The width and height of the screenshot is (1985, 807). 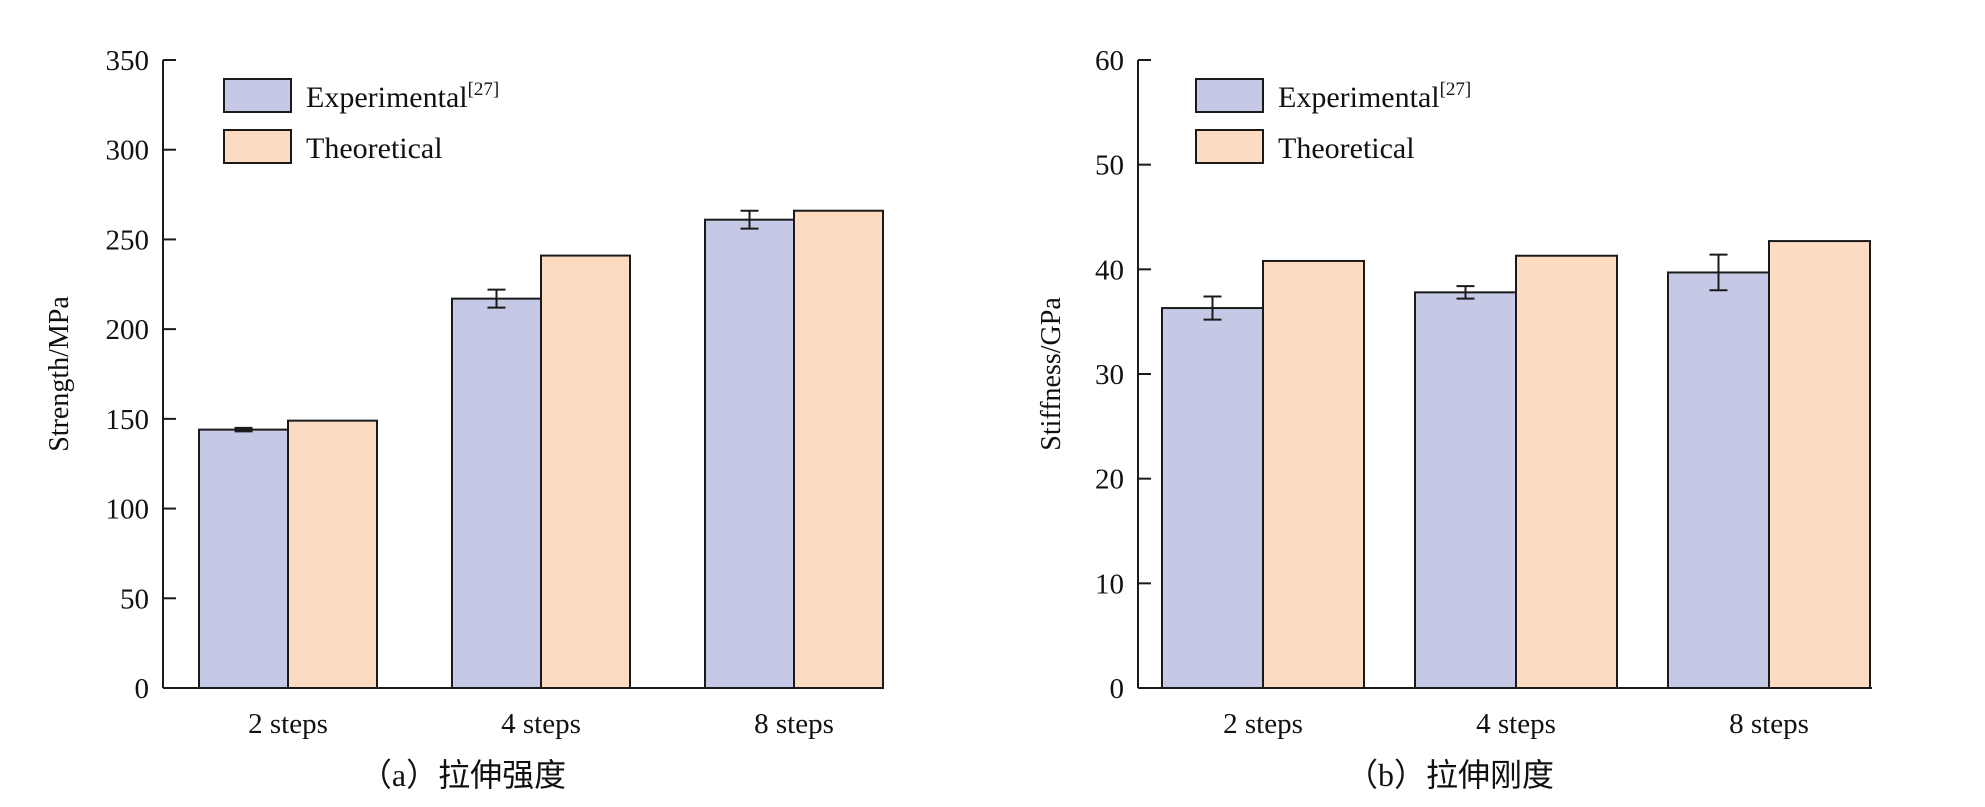 I want to click on y-axis-title: Strength/MPa, so click(x=59, y=374).